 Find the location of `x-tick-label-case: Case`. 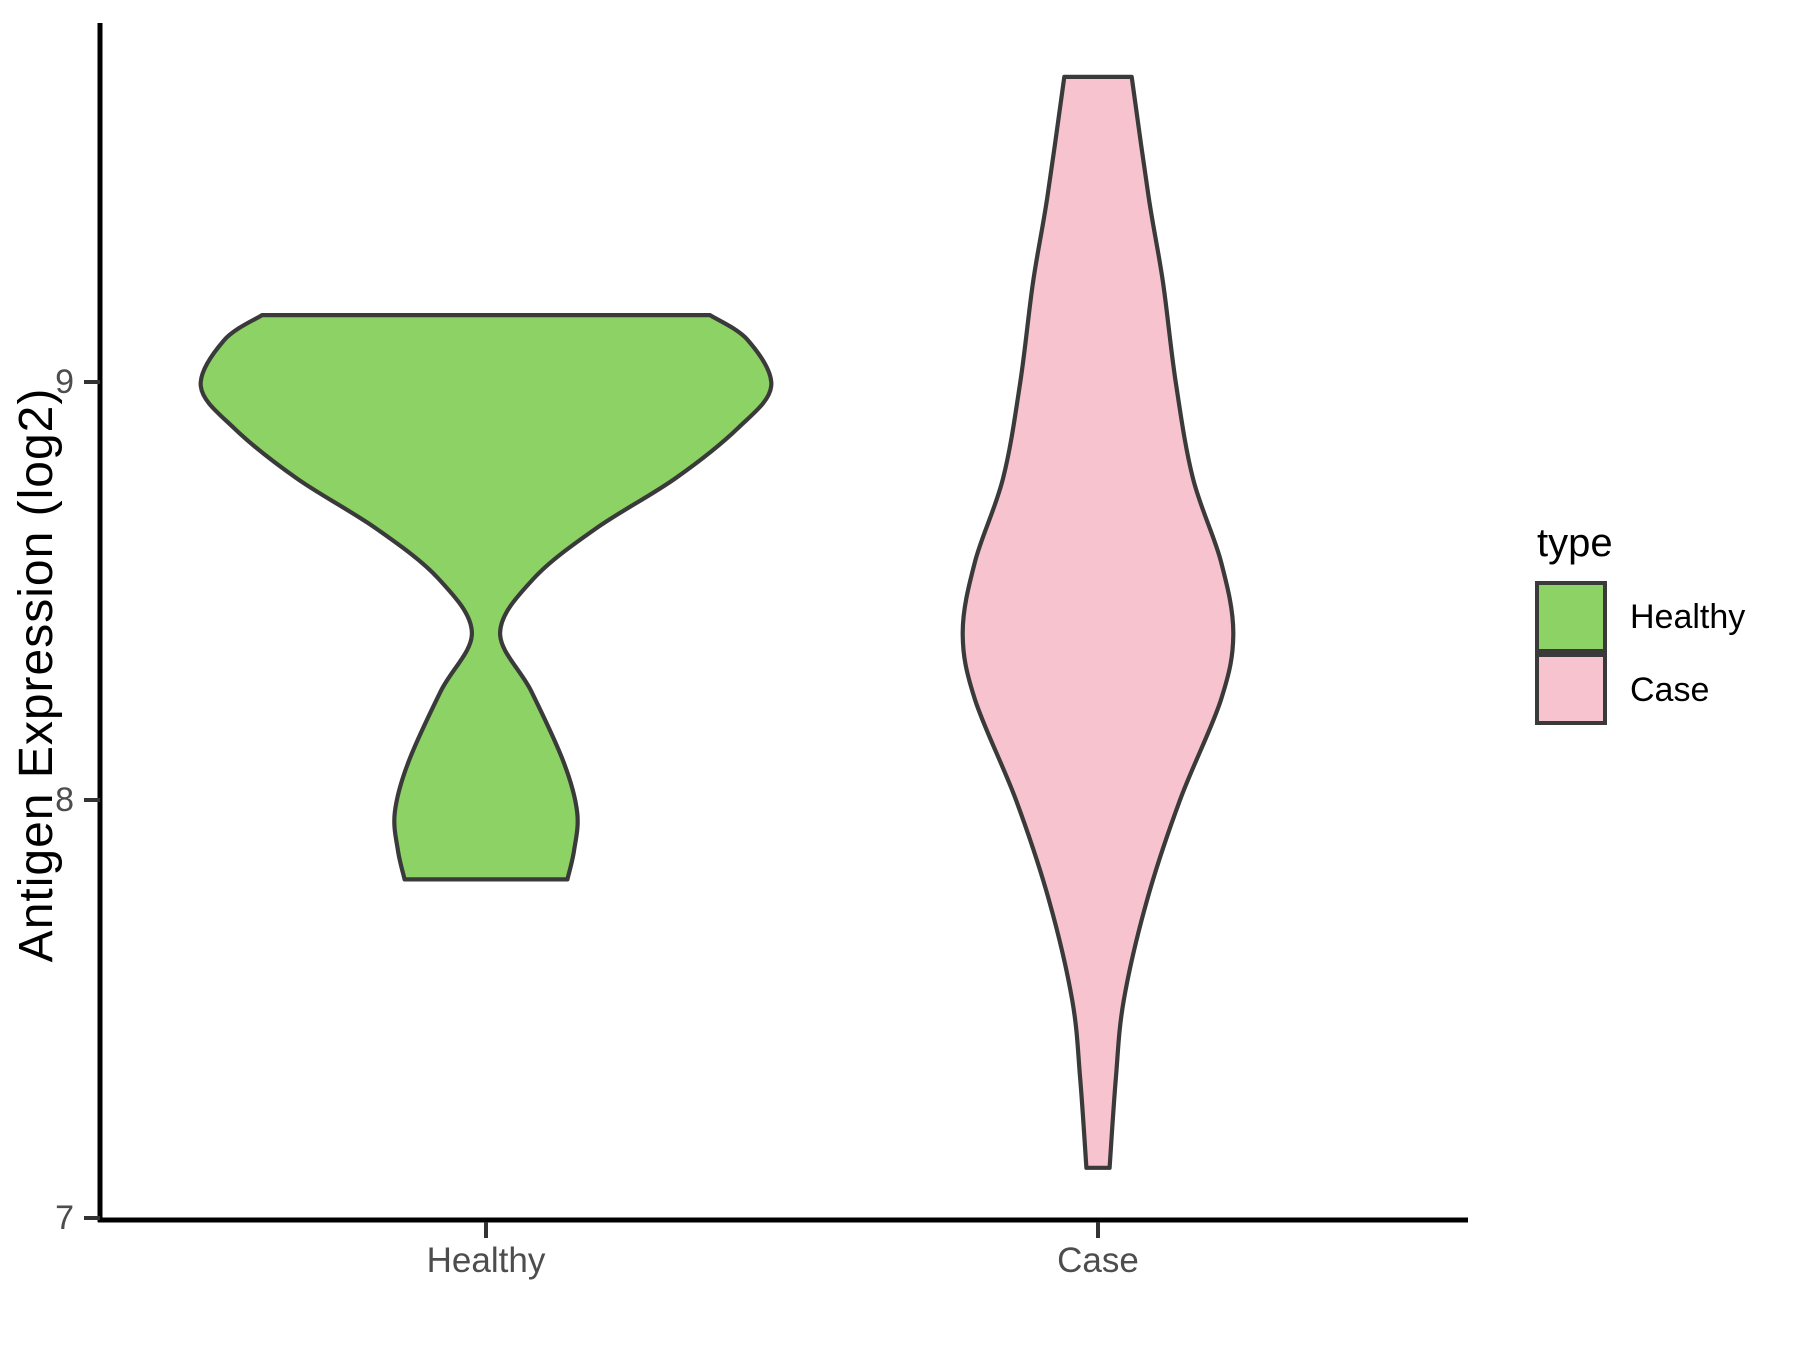

x-tick-label-case: Case is located at coordinates (1098, 1260).